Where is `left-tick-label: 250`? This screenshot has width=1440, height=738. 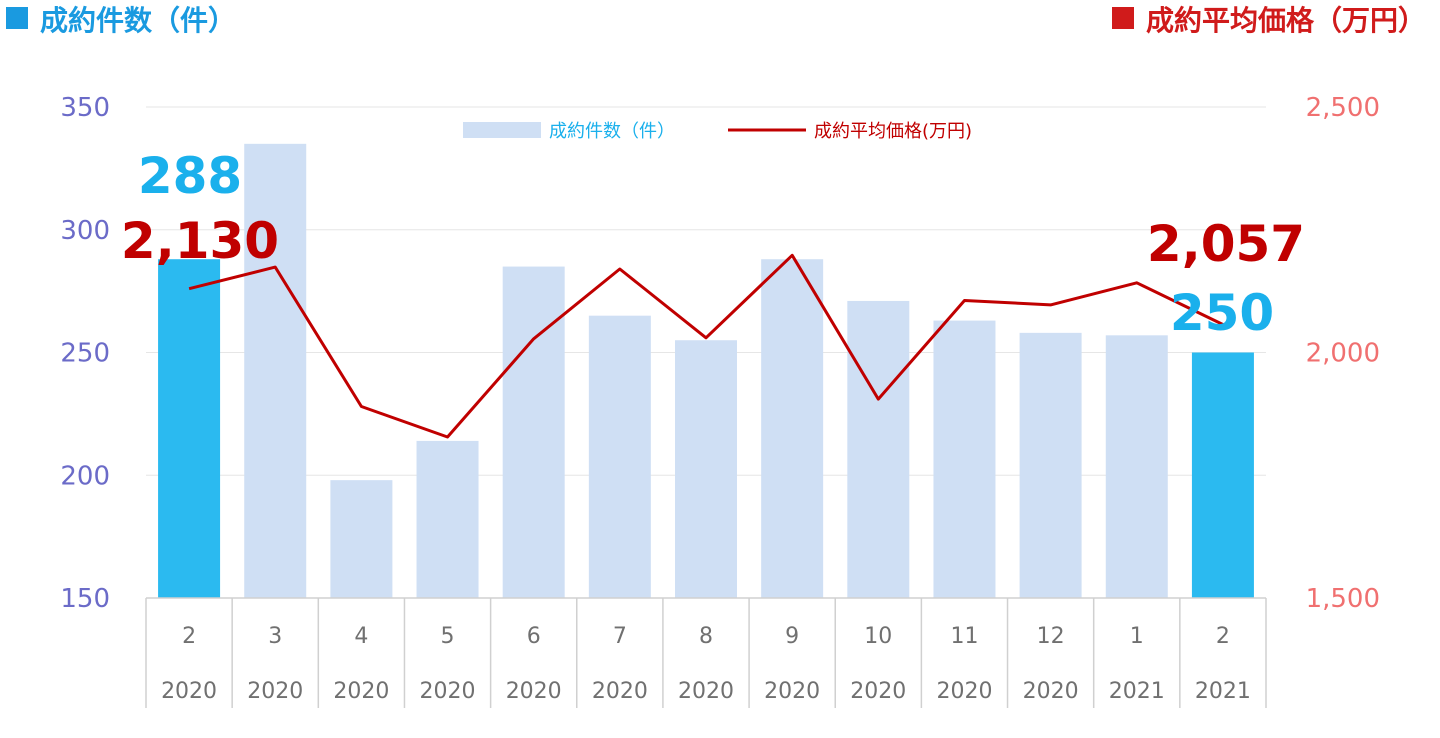 left-tick-label: 250 is located at coordinates (85, 354).